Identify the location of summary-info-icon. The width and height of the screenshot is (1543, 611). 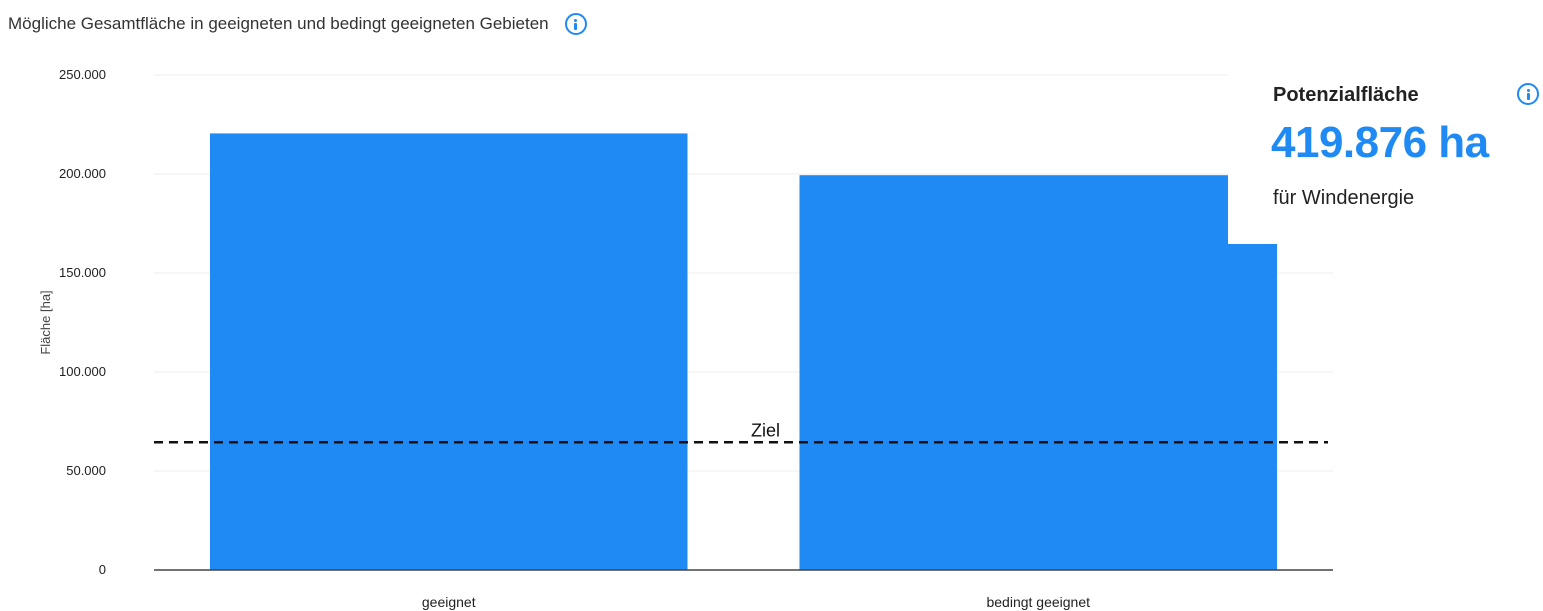
(1528, 94).